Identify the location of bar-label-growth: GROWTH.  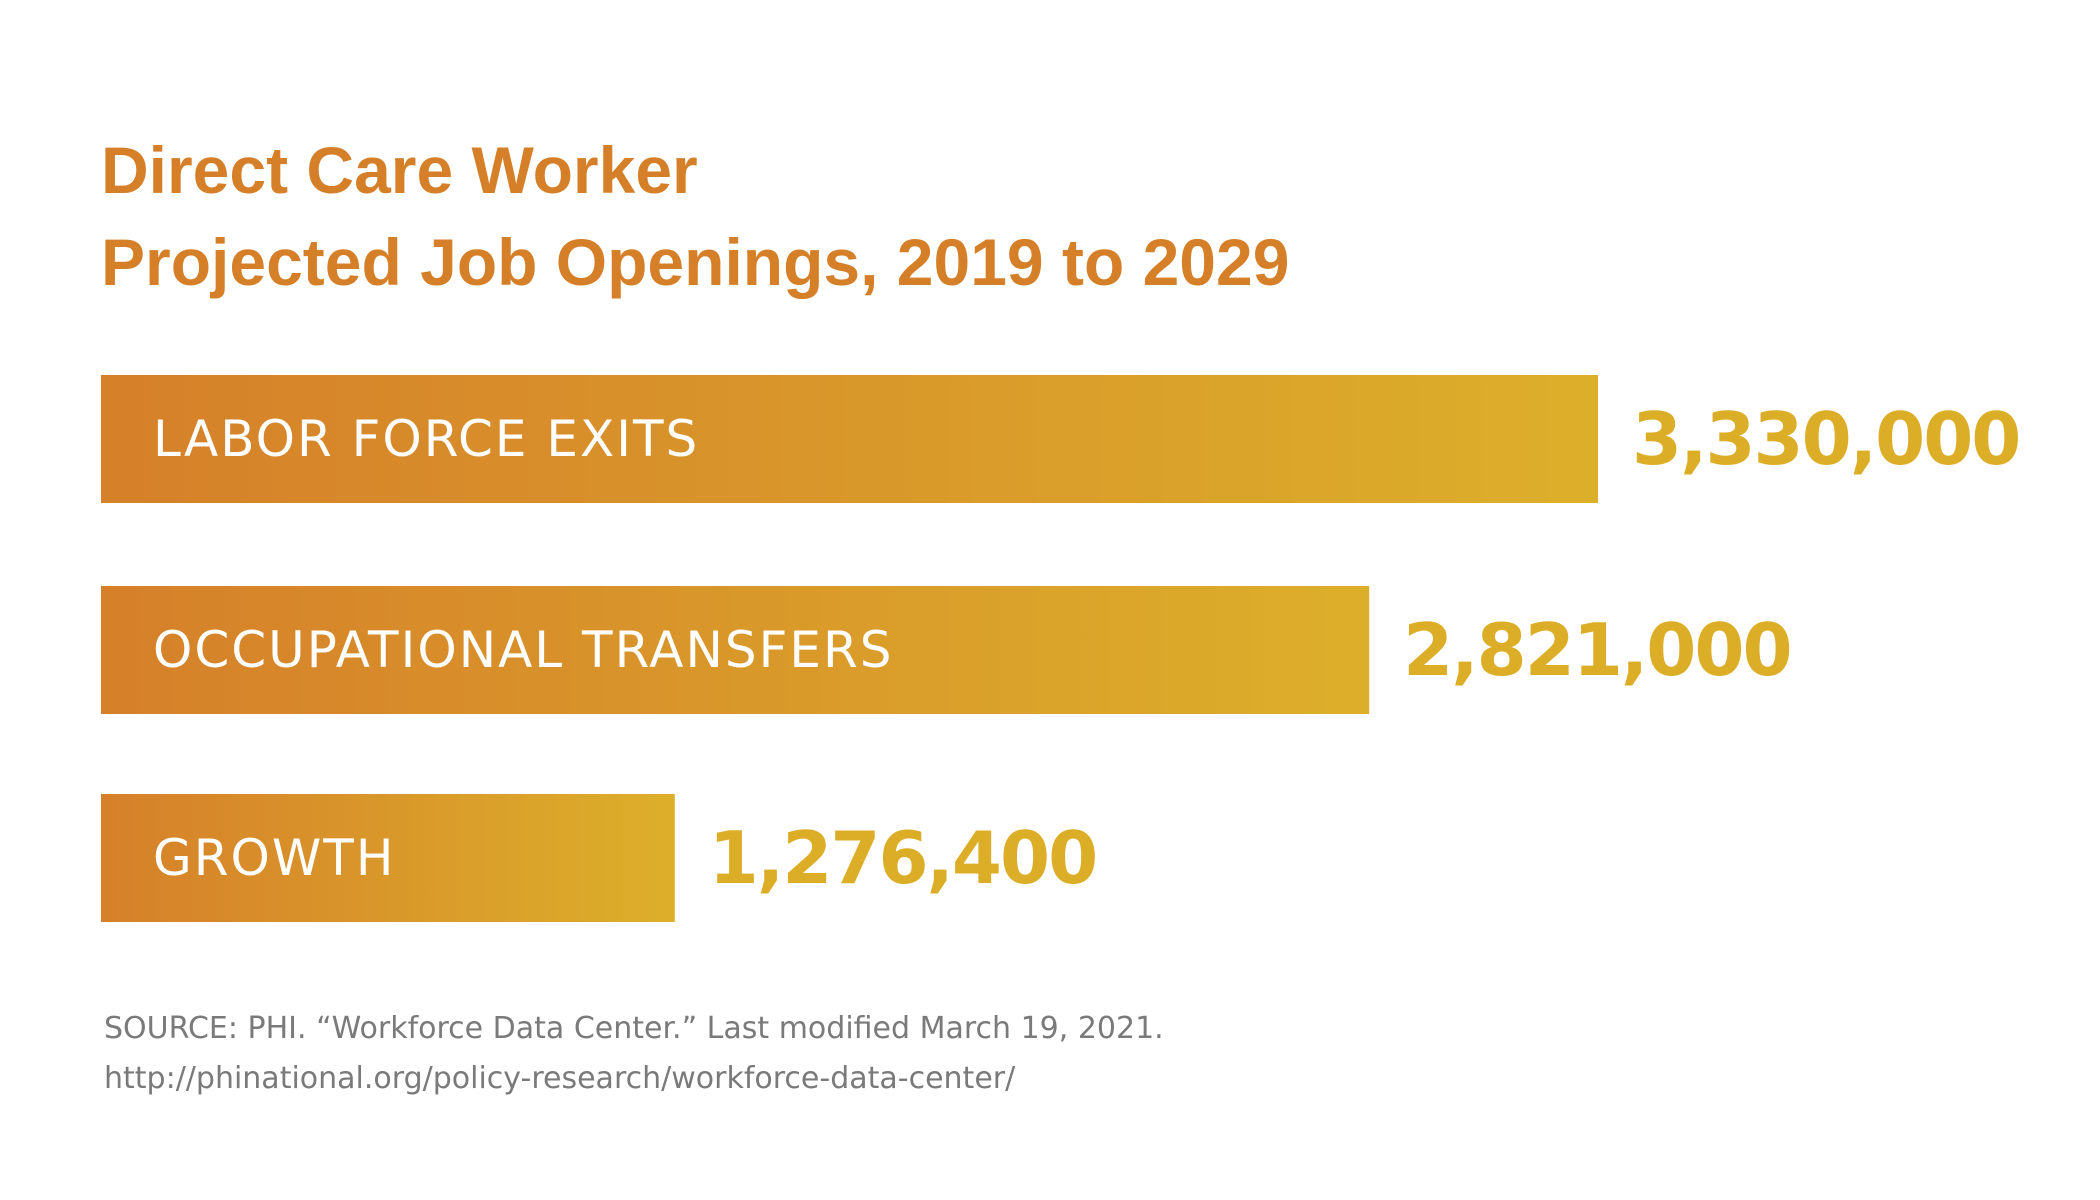
(274, 858).